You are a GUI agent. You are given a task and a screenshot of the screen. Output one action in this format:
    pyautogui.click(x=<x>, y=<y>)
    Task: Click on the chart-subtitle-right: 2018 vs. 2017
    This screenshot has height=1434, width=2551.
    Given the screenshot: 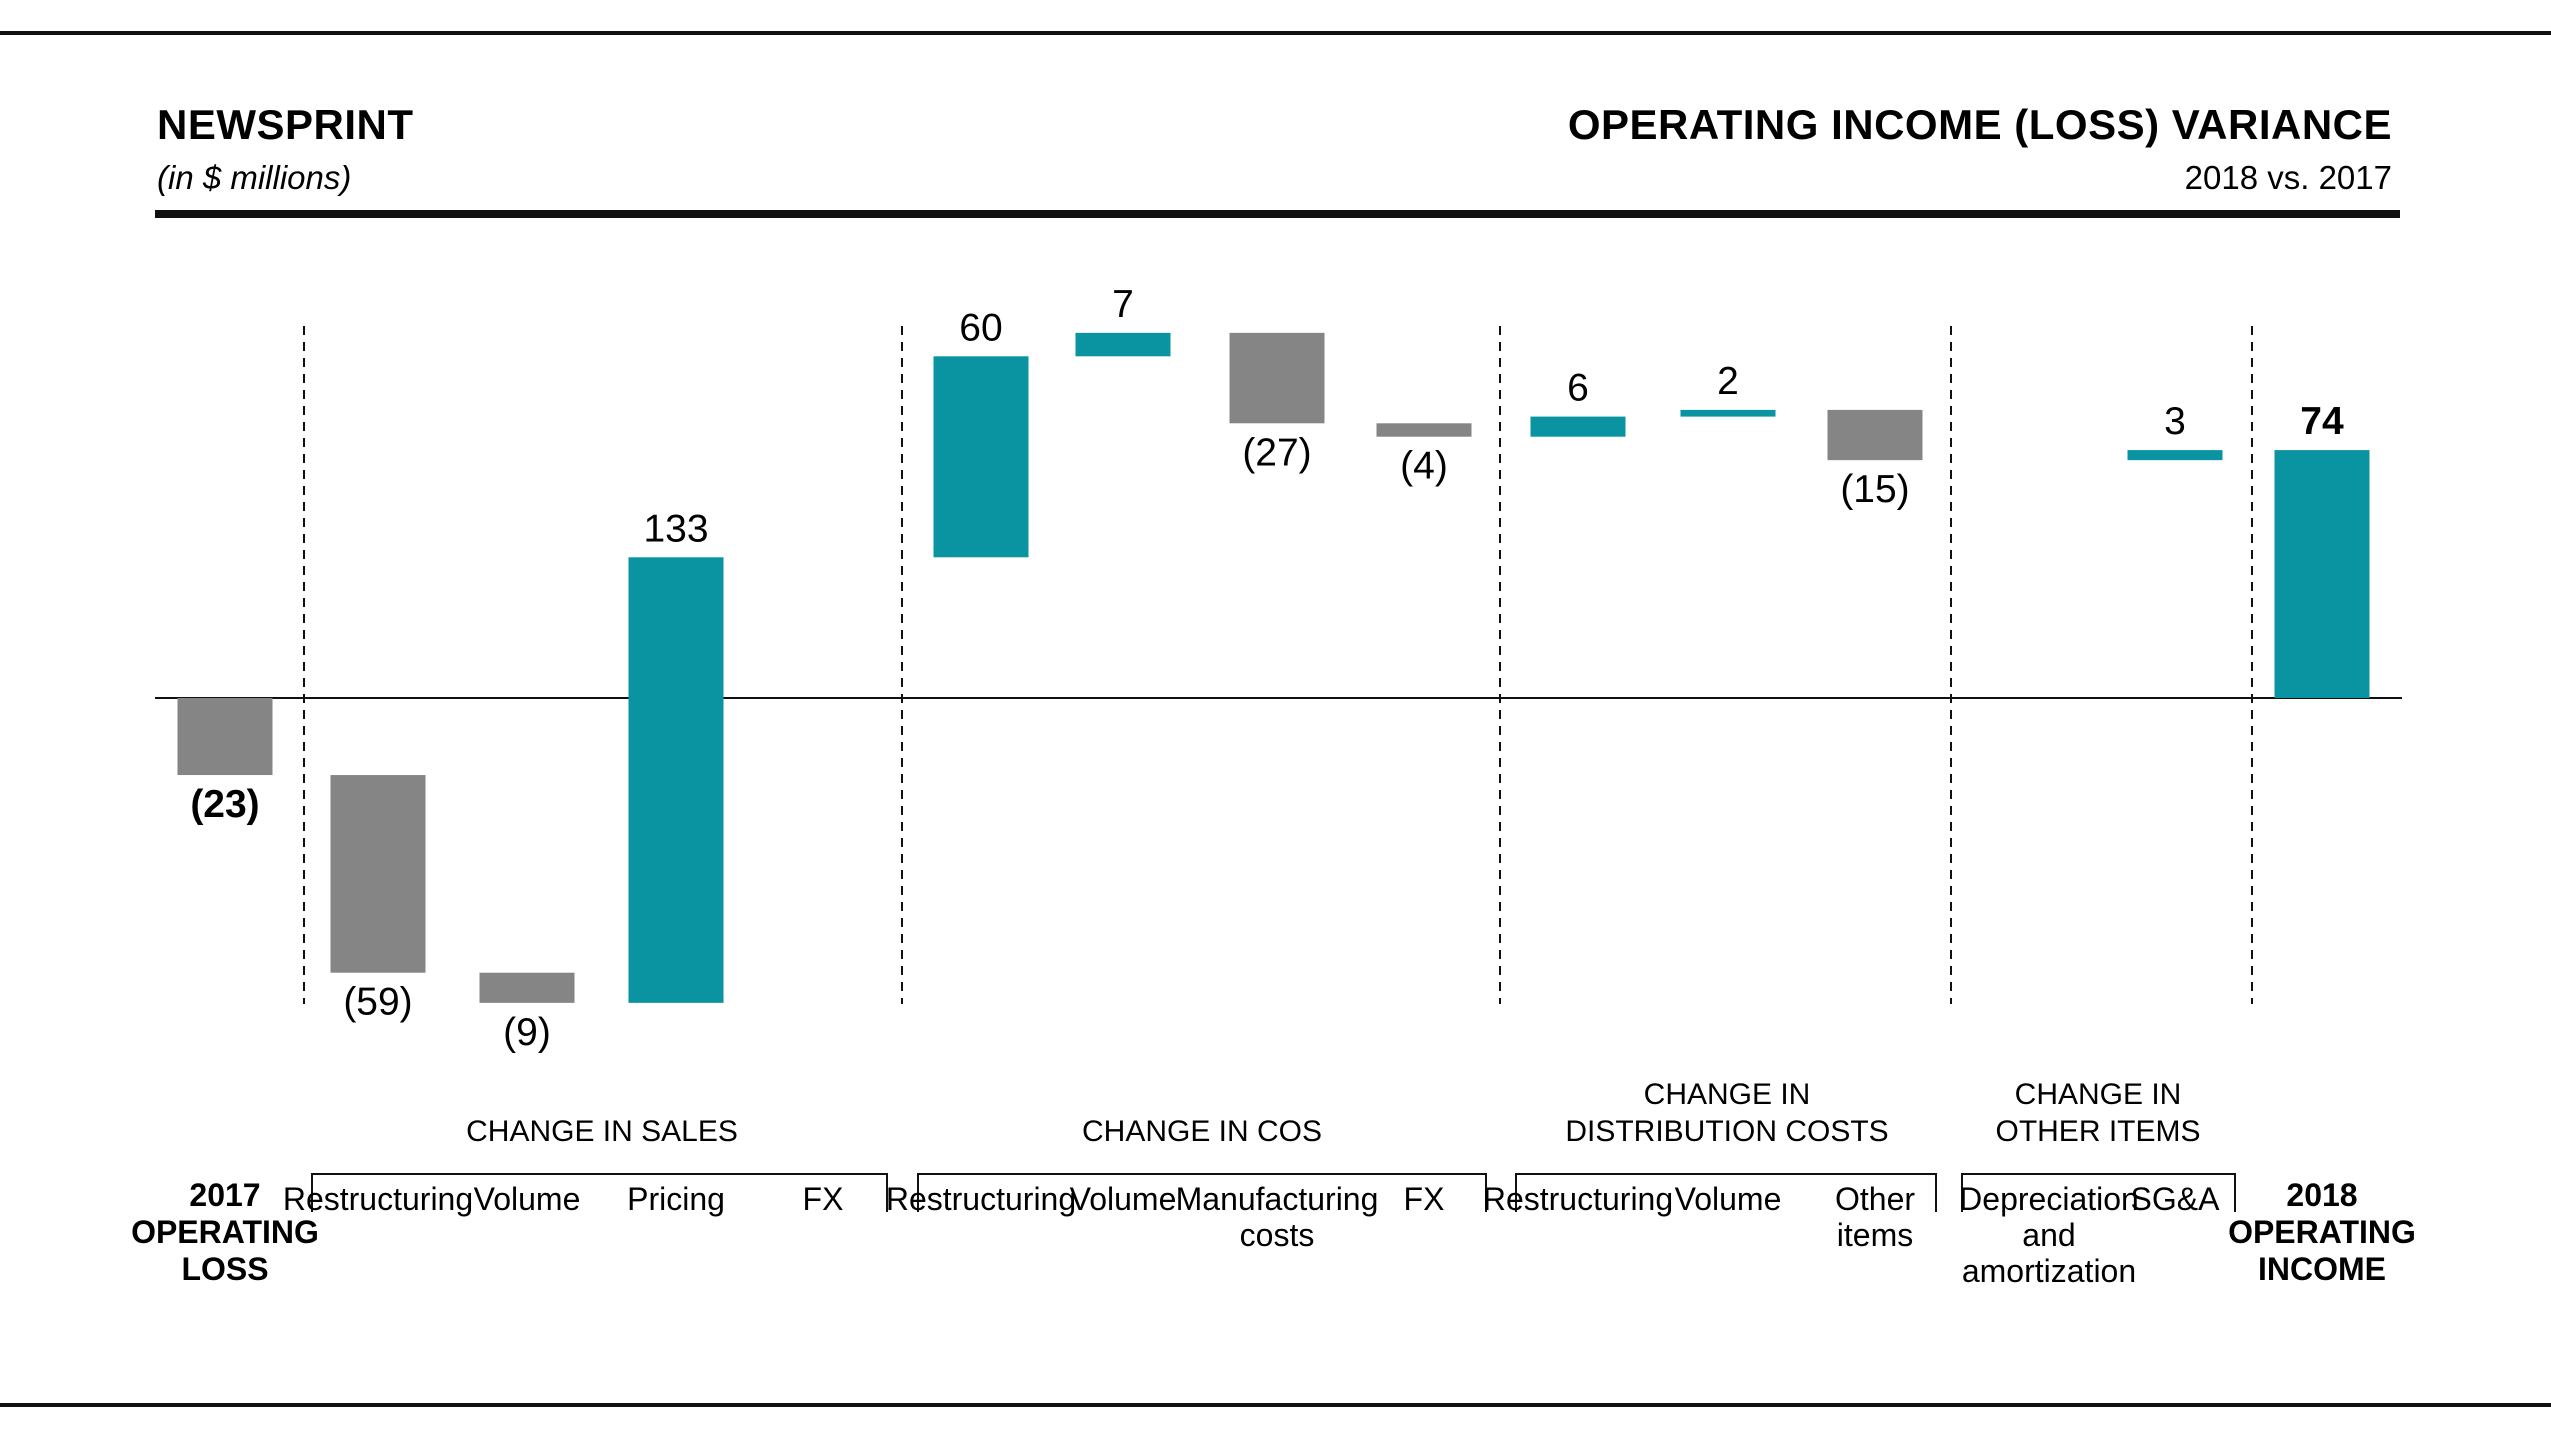 What is the action you would take?
    pyautogui.click(x=2288, y=177)
    